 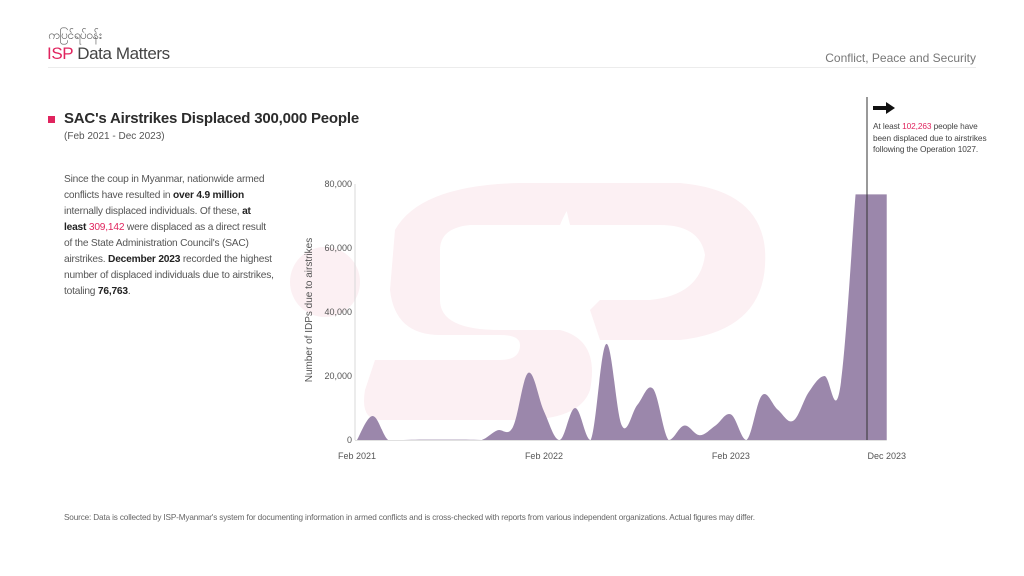 What do you see at coordinates (512, 67) in the screenshot?
I see `header-divider` at bounding box center [512, 67].